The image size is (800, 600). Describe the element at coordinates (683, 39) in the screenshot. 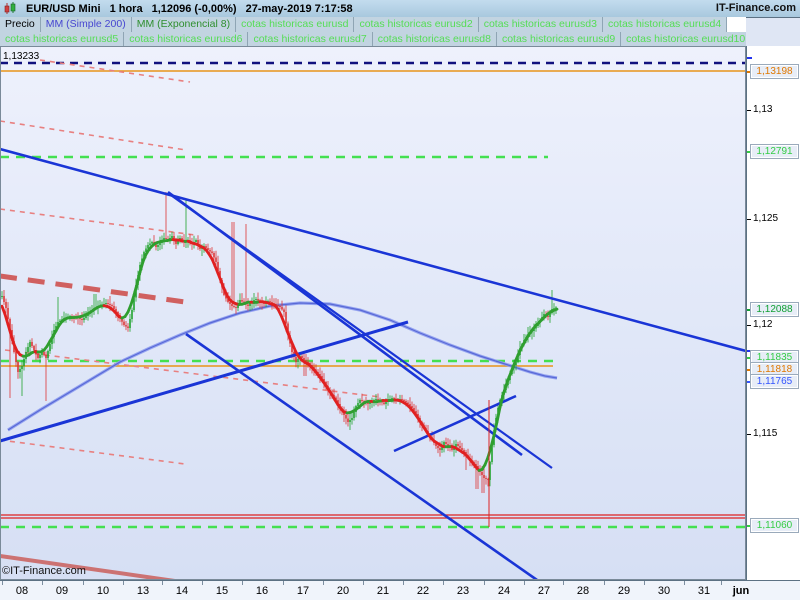

I see `legend-item-cotas-eurusd10: cotas historicas eurusd10` at that location.